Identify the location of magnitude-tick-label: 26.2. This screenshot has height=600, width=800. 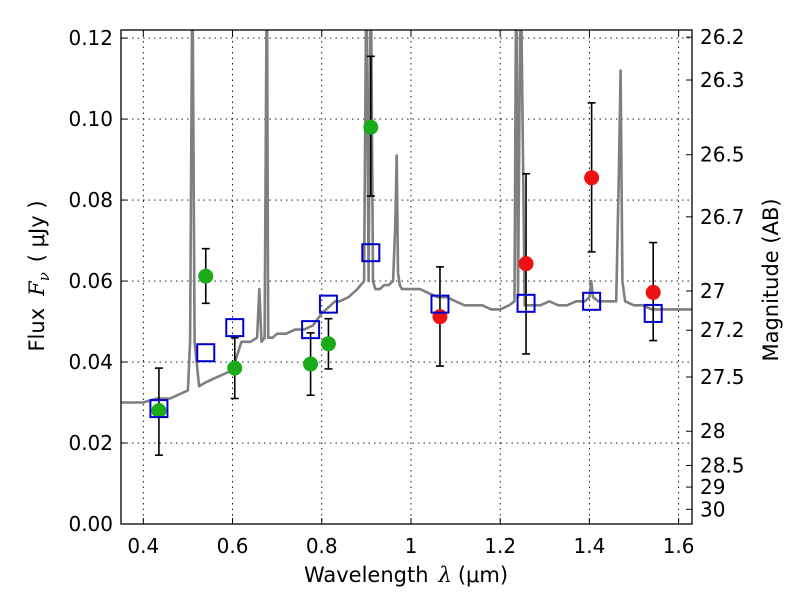
(722, 37).